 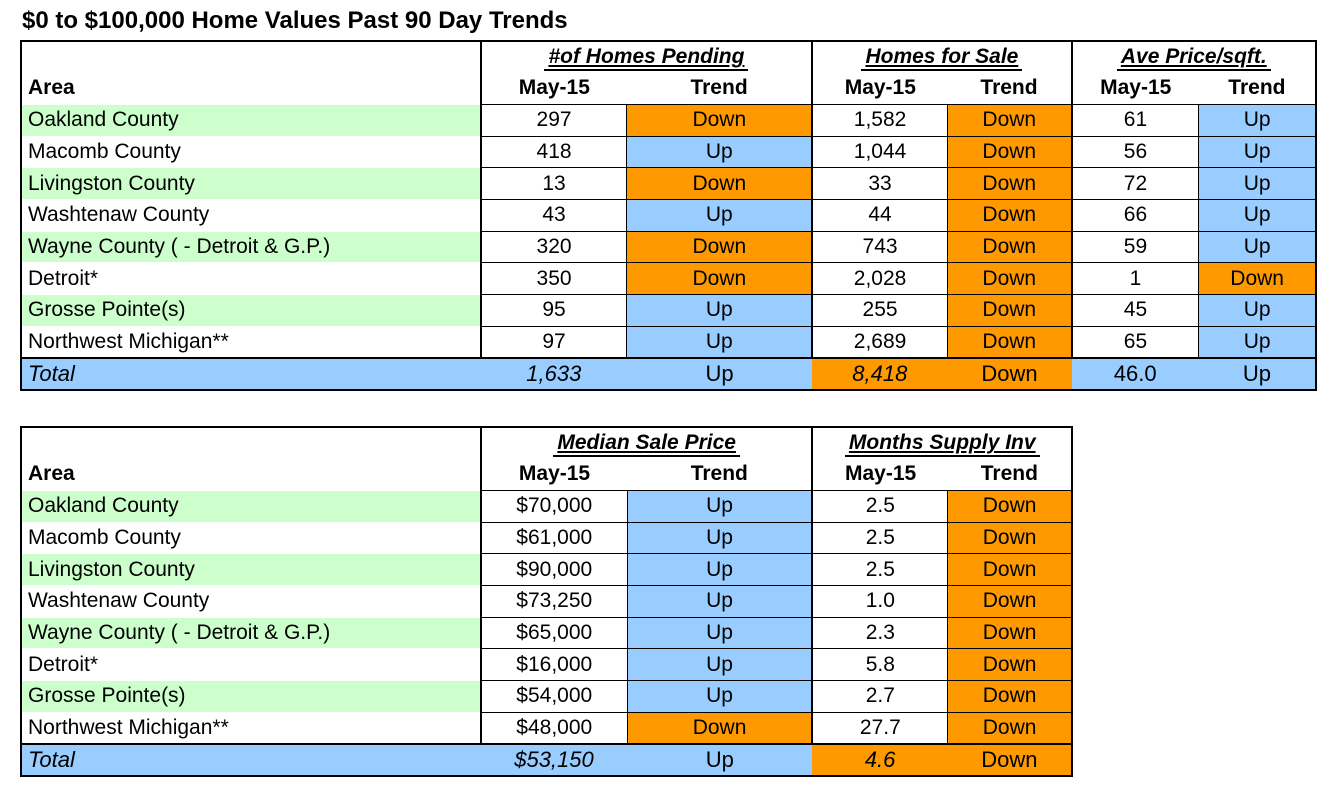 What do you see at coordinates (1193, 57) in the screenshot?
I see `group-header-price-sqft: Ave Price/sqft.` at bounding box center [1193, 57].